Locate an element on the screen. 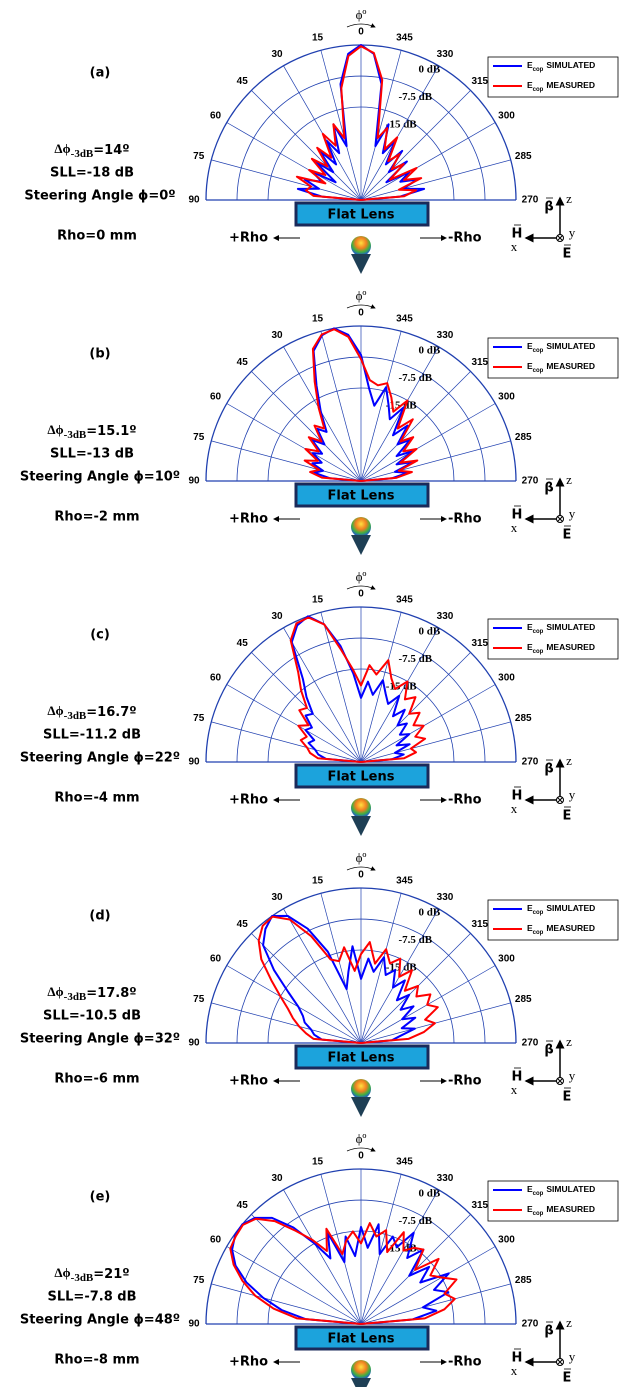 The image size is (621, 1387). angle-label: 270 is located at coordinates (530, 1324).